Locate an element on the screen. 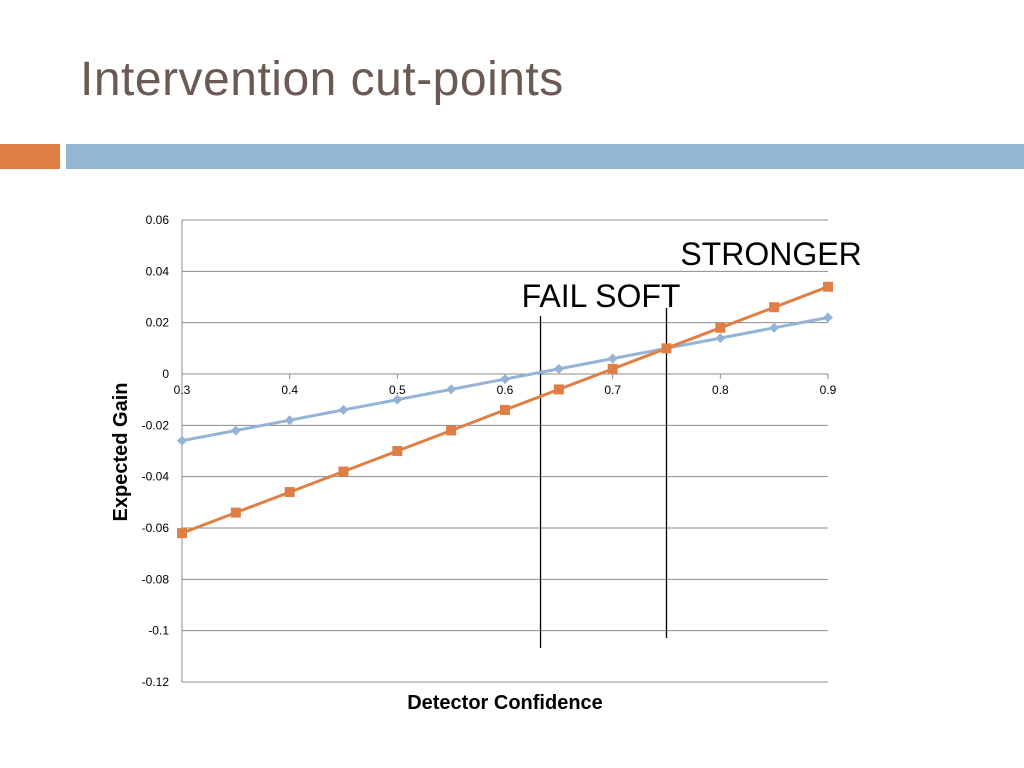  x-tick-label: 0.9 is located at coordinates (828, 390).